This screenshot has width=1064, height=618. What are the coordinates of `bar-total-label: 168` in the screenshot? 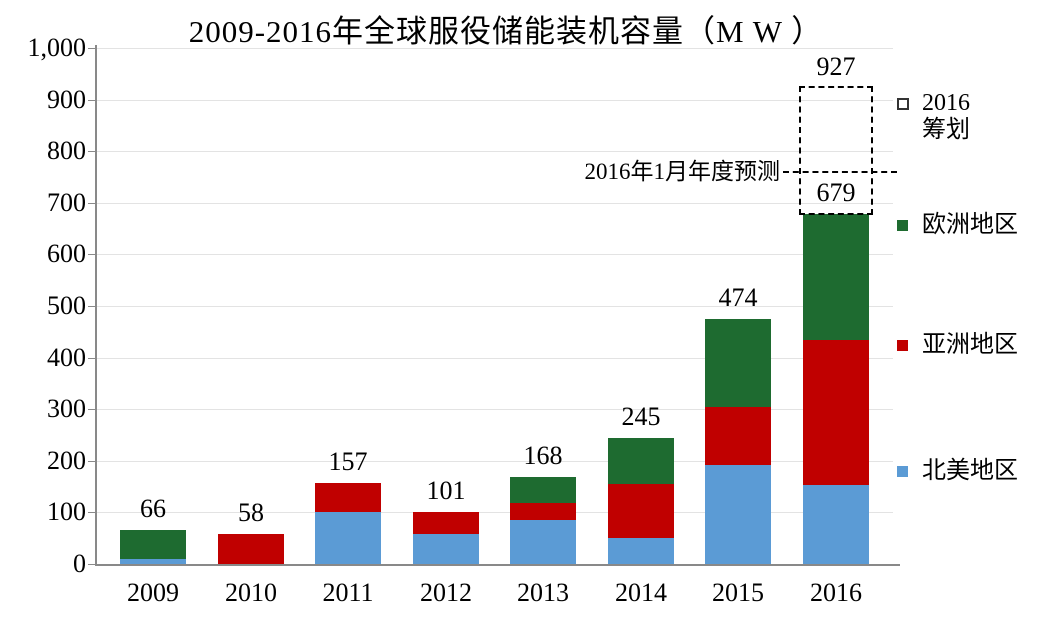 It's located at (543, 455).